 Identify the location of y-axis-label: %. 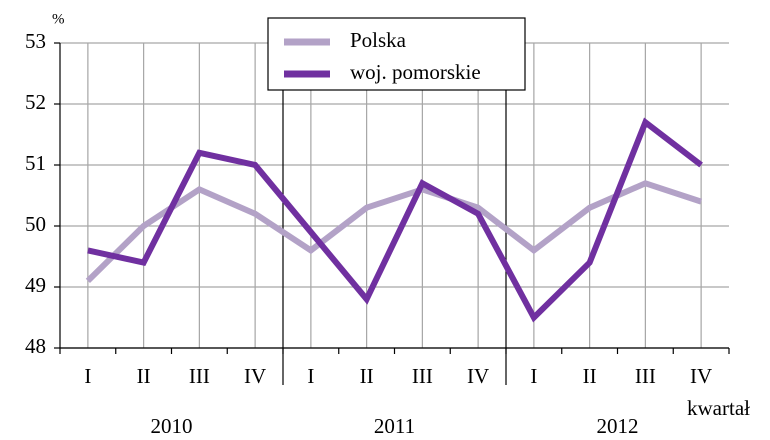
(58, 19).